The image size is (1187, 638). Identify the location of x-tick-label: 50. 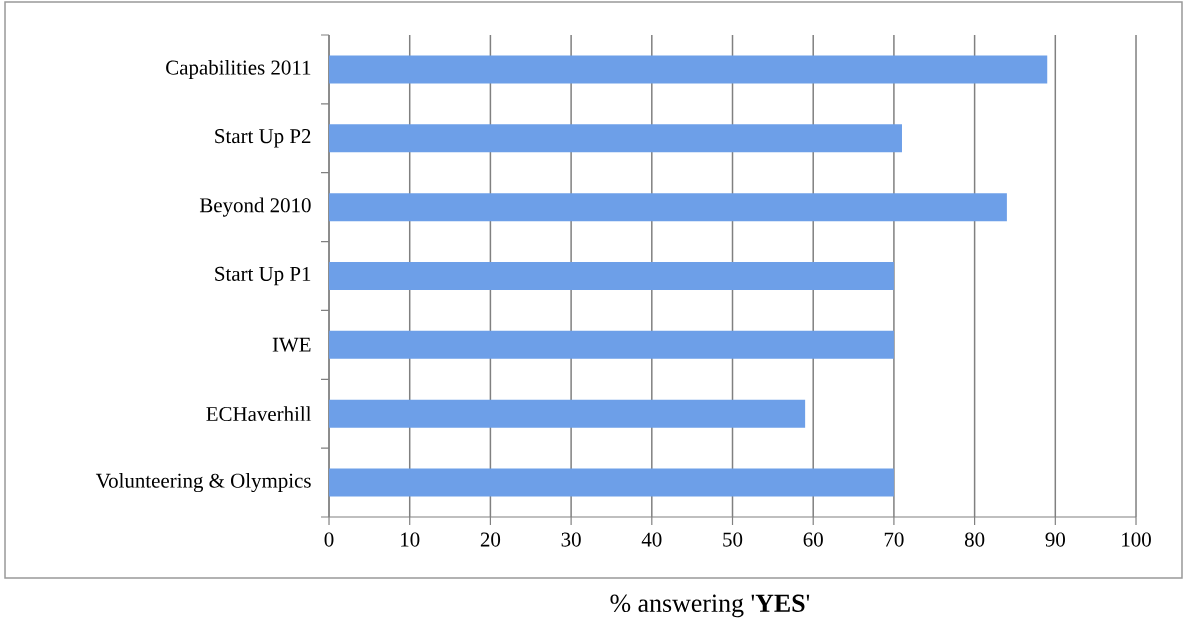
(733, 539).